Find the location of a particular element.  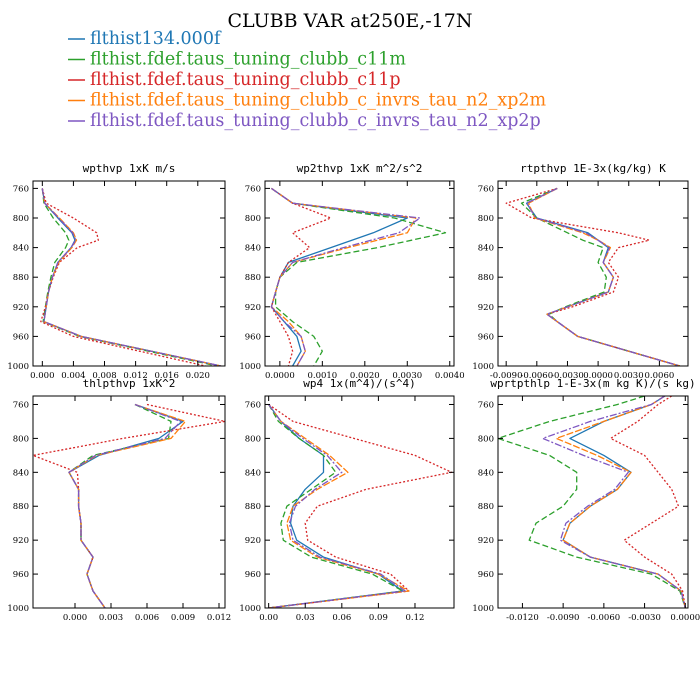

x-tick-label: -0.0120 is located at coordinates (522, 618).